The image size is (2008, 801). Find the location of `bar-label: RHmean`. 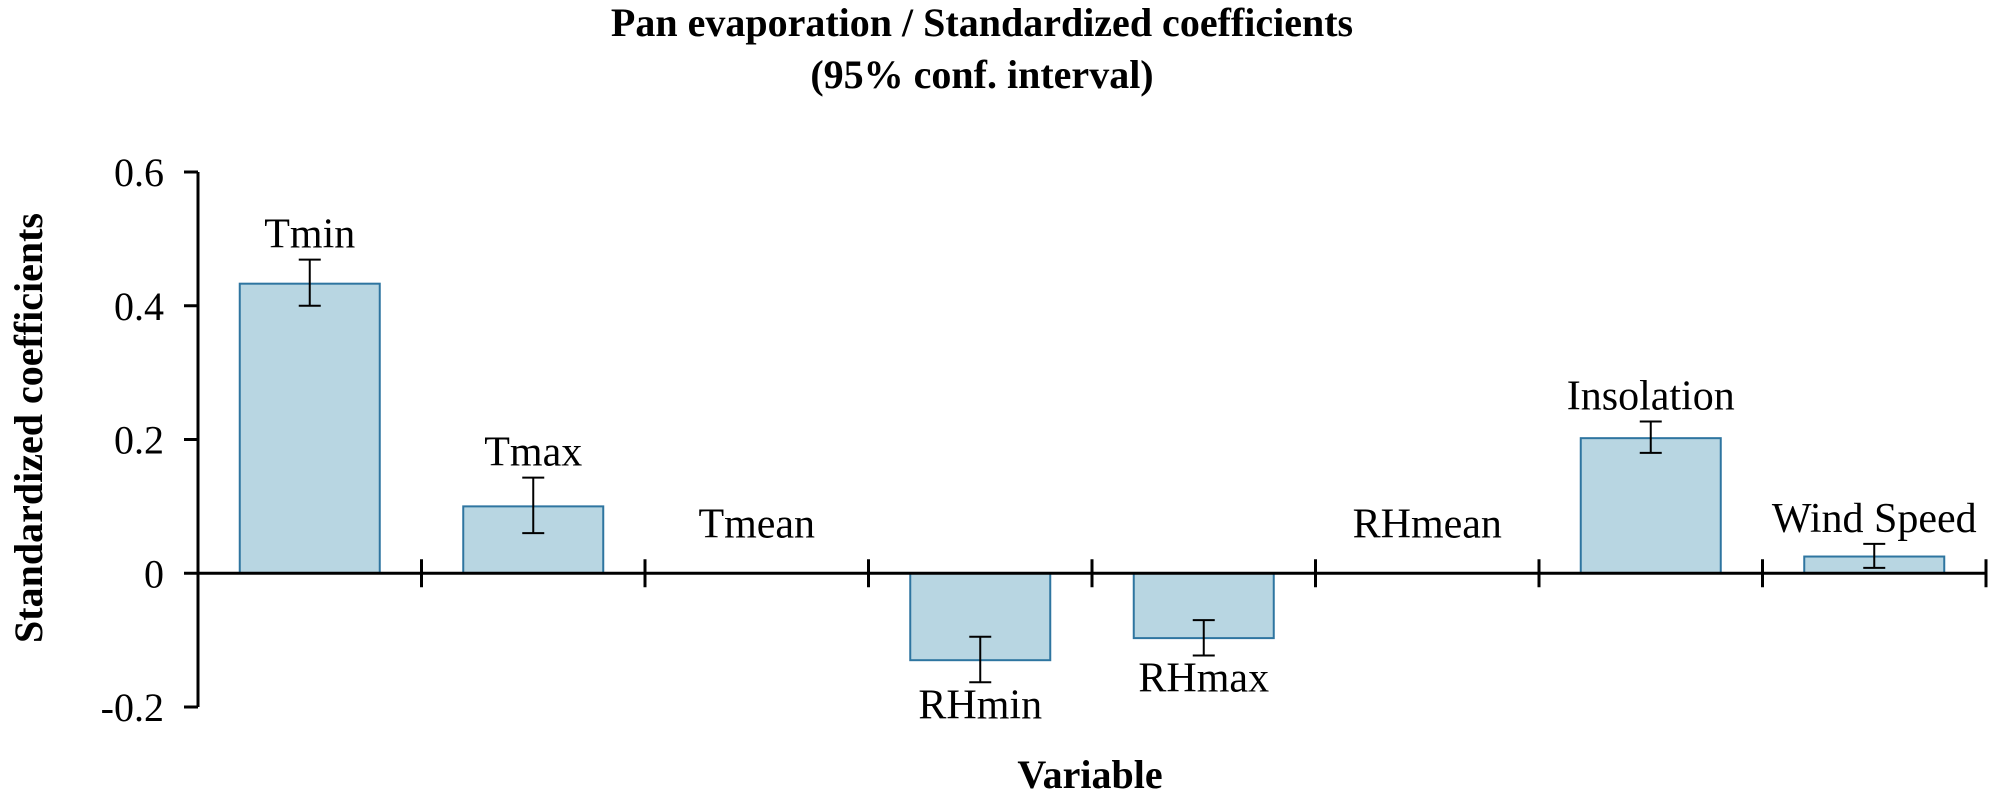

bar-label: RHmean is located at coordinates (1427, 524).